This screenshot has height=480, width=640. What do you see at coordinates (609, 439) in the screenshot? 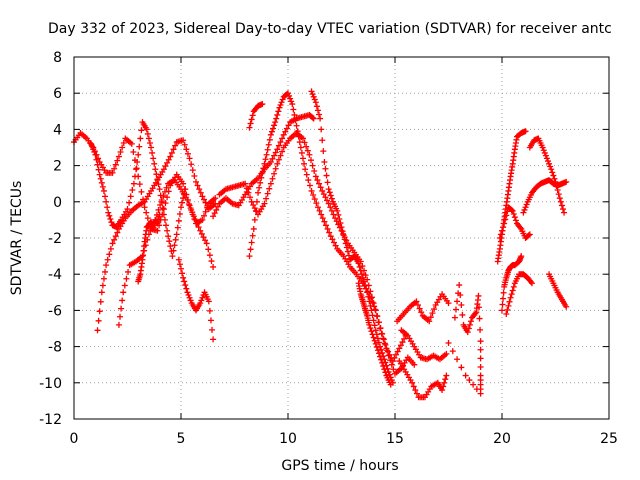
I see `x-tick-label: 25` at bounding box center [609, 439].